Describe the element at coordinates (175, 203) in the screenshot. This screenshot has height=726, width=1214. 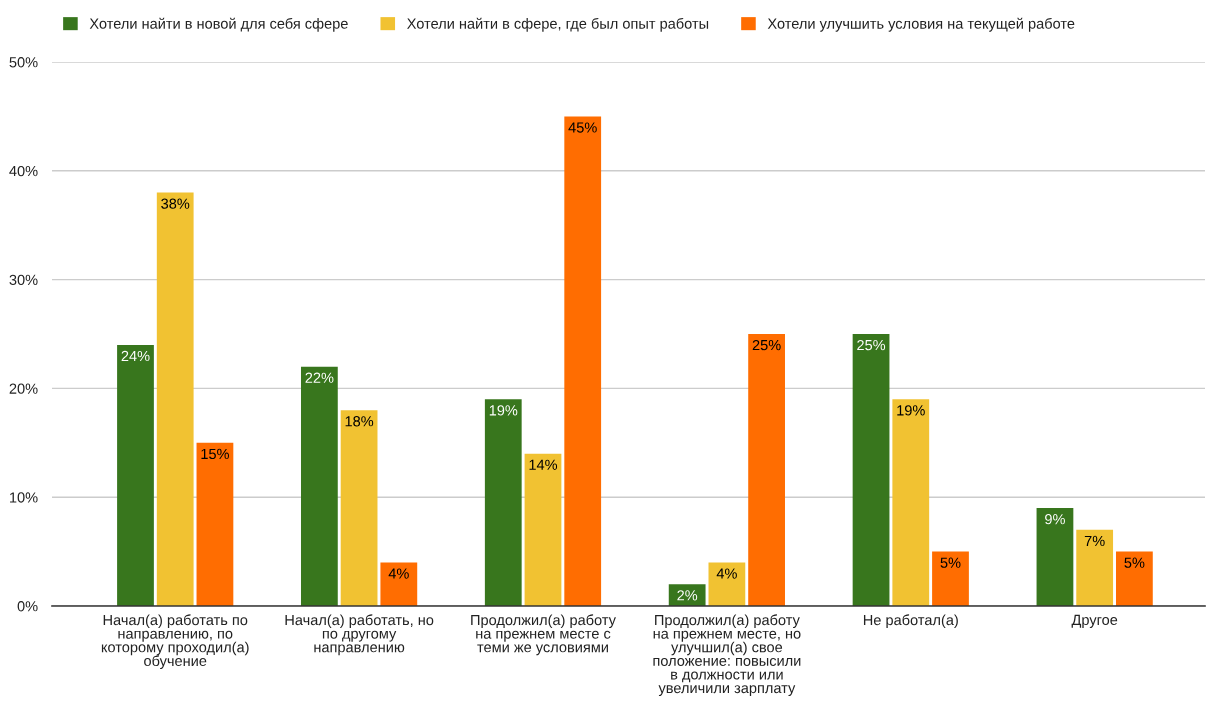
I see `data-label: 38%` at that location.